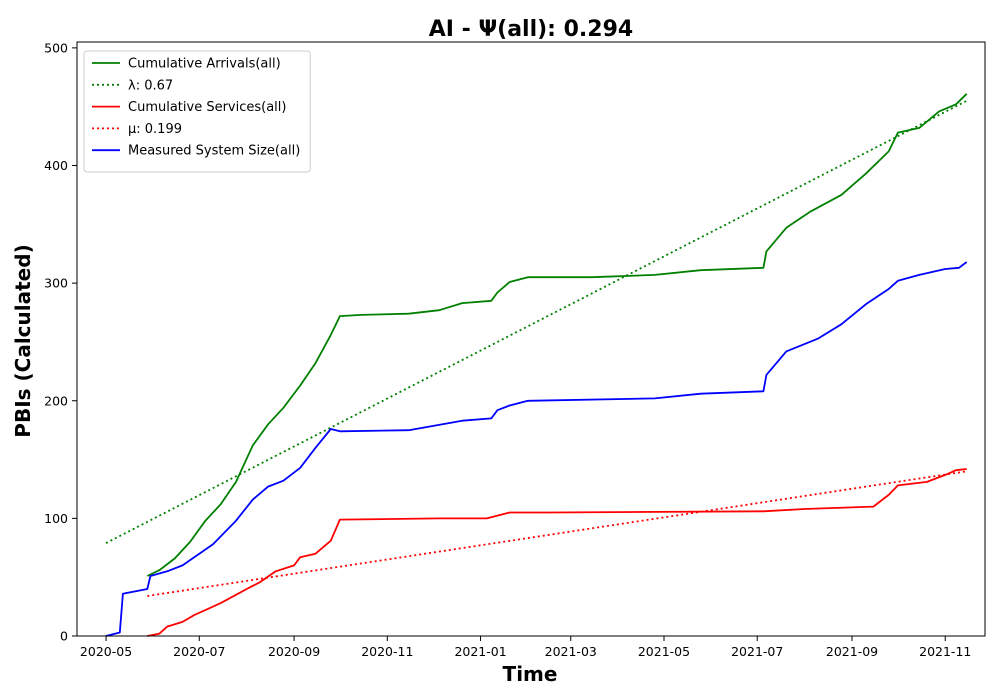 The image size is (1000, 700). What do you see at coordinates (64, 636) in the screenshot?
I see `y-tick-label: 0` at bounding box center [64, 636].